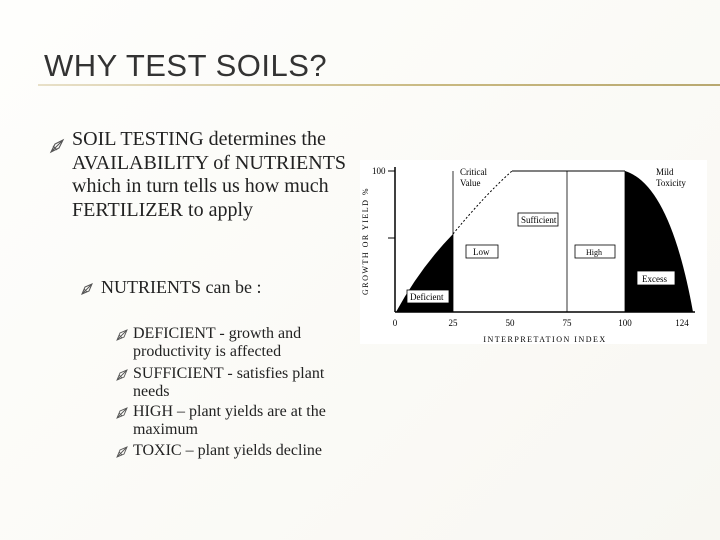  Describe the element at coordinates (181, 287) in the screenshot. I see `sub-bullet-text: NUTRIENTS can be :` at that location.